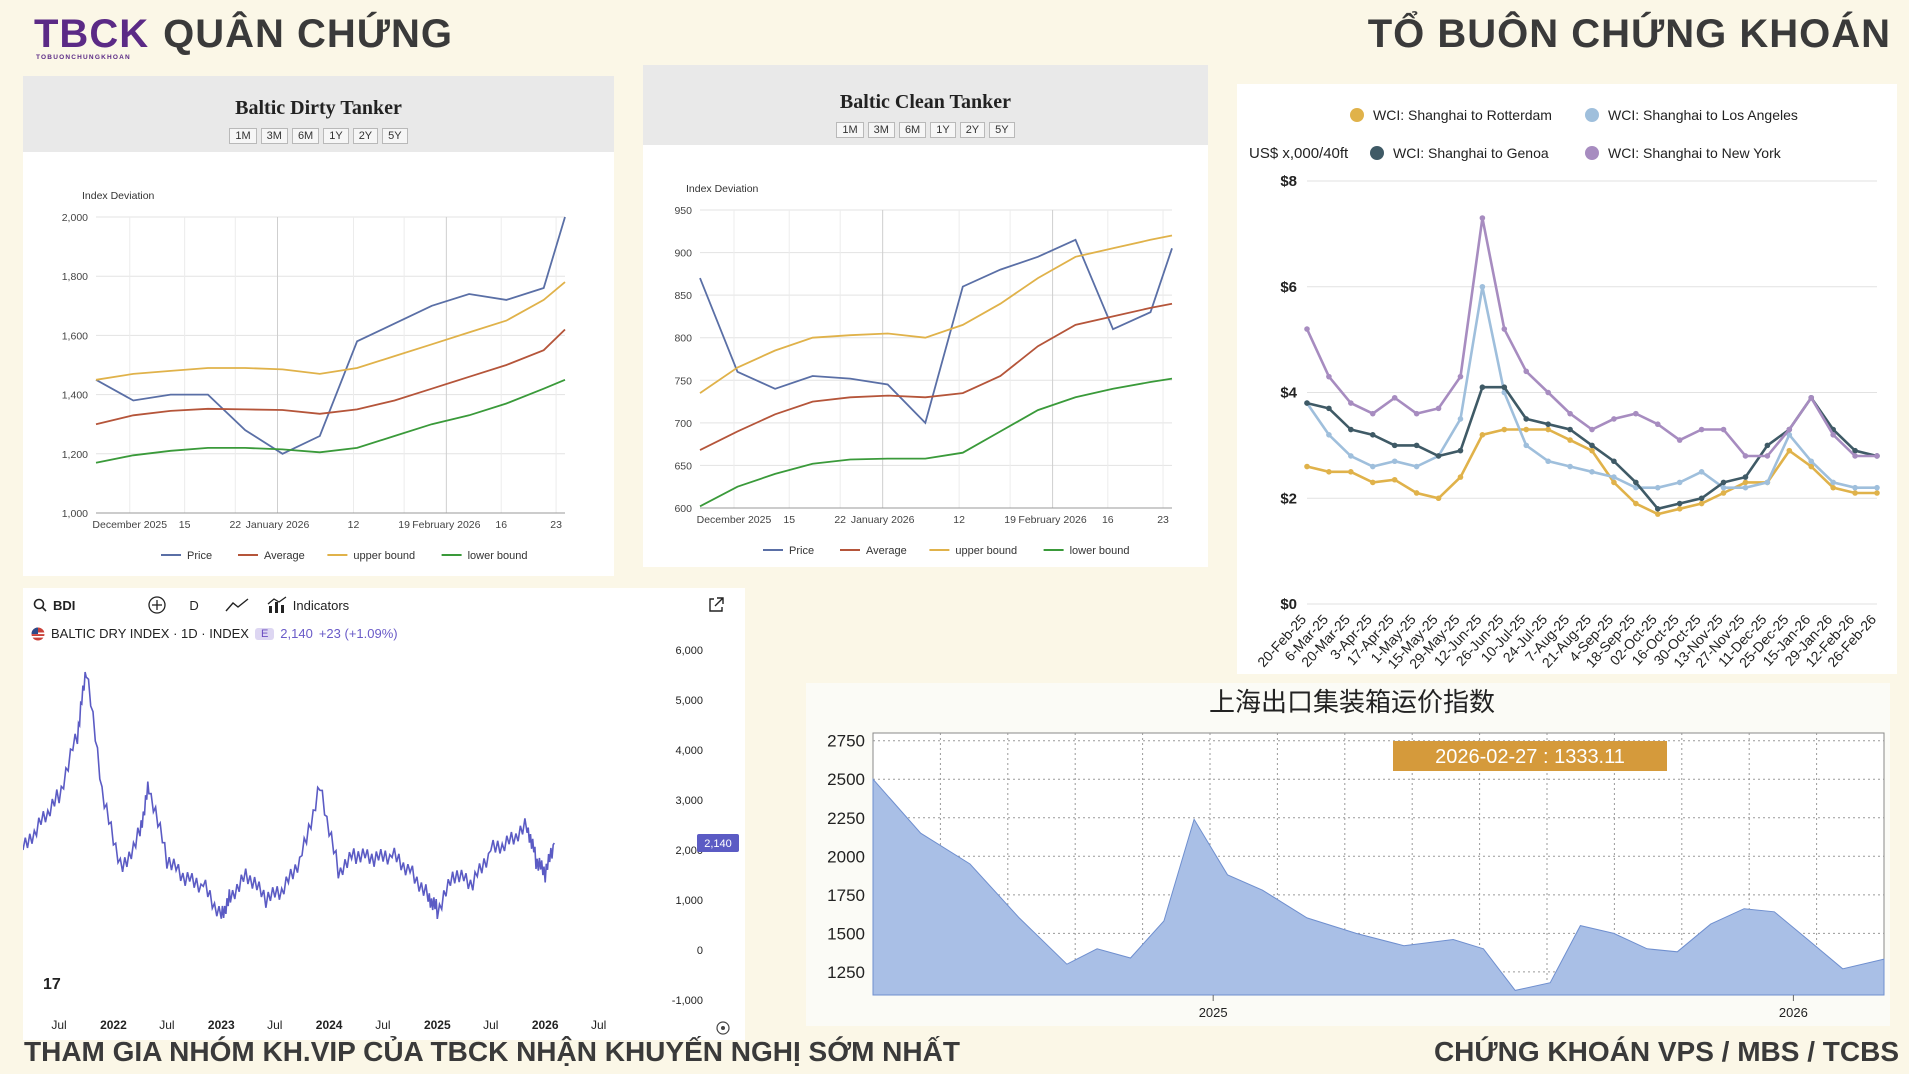 This screenshot has height=1074, width=1909. I want to click on y-tick-label: 3,000, so click(689, 801).